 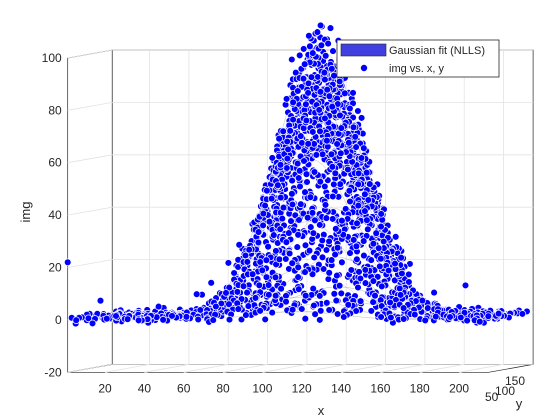 I want to click on x-tick-label: 180, so click(x=420, y=388).